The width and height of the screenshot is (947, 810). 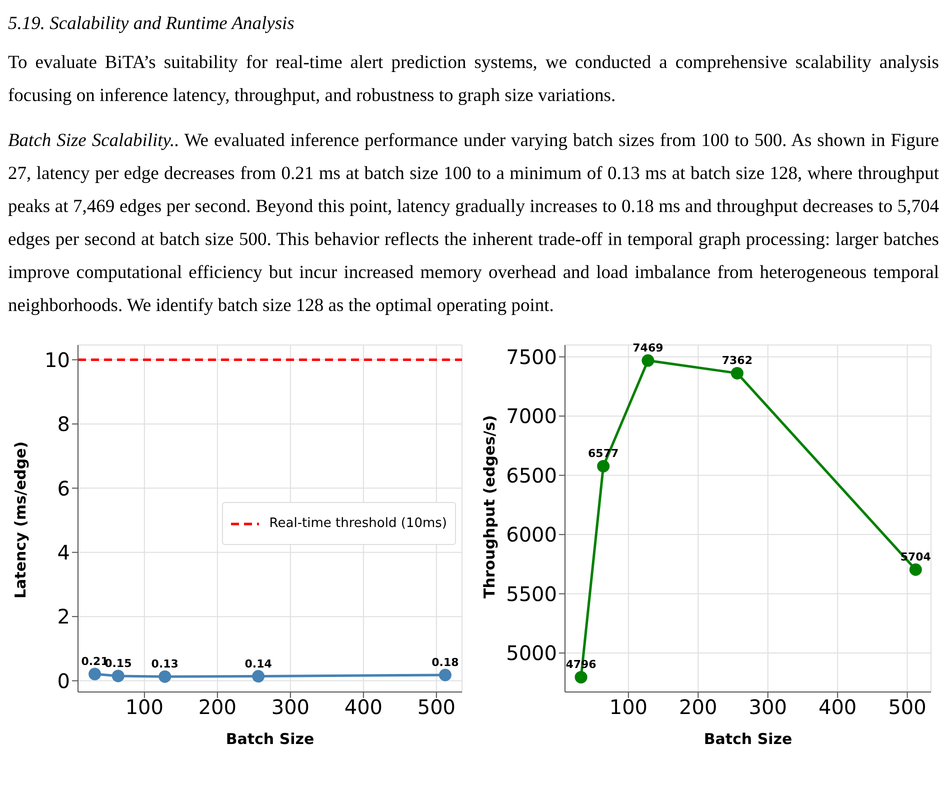 I want to click on y-tick-label: 8, so click(x=63, y=424).